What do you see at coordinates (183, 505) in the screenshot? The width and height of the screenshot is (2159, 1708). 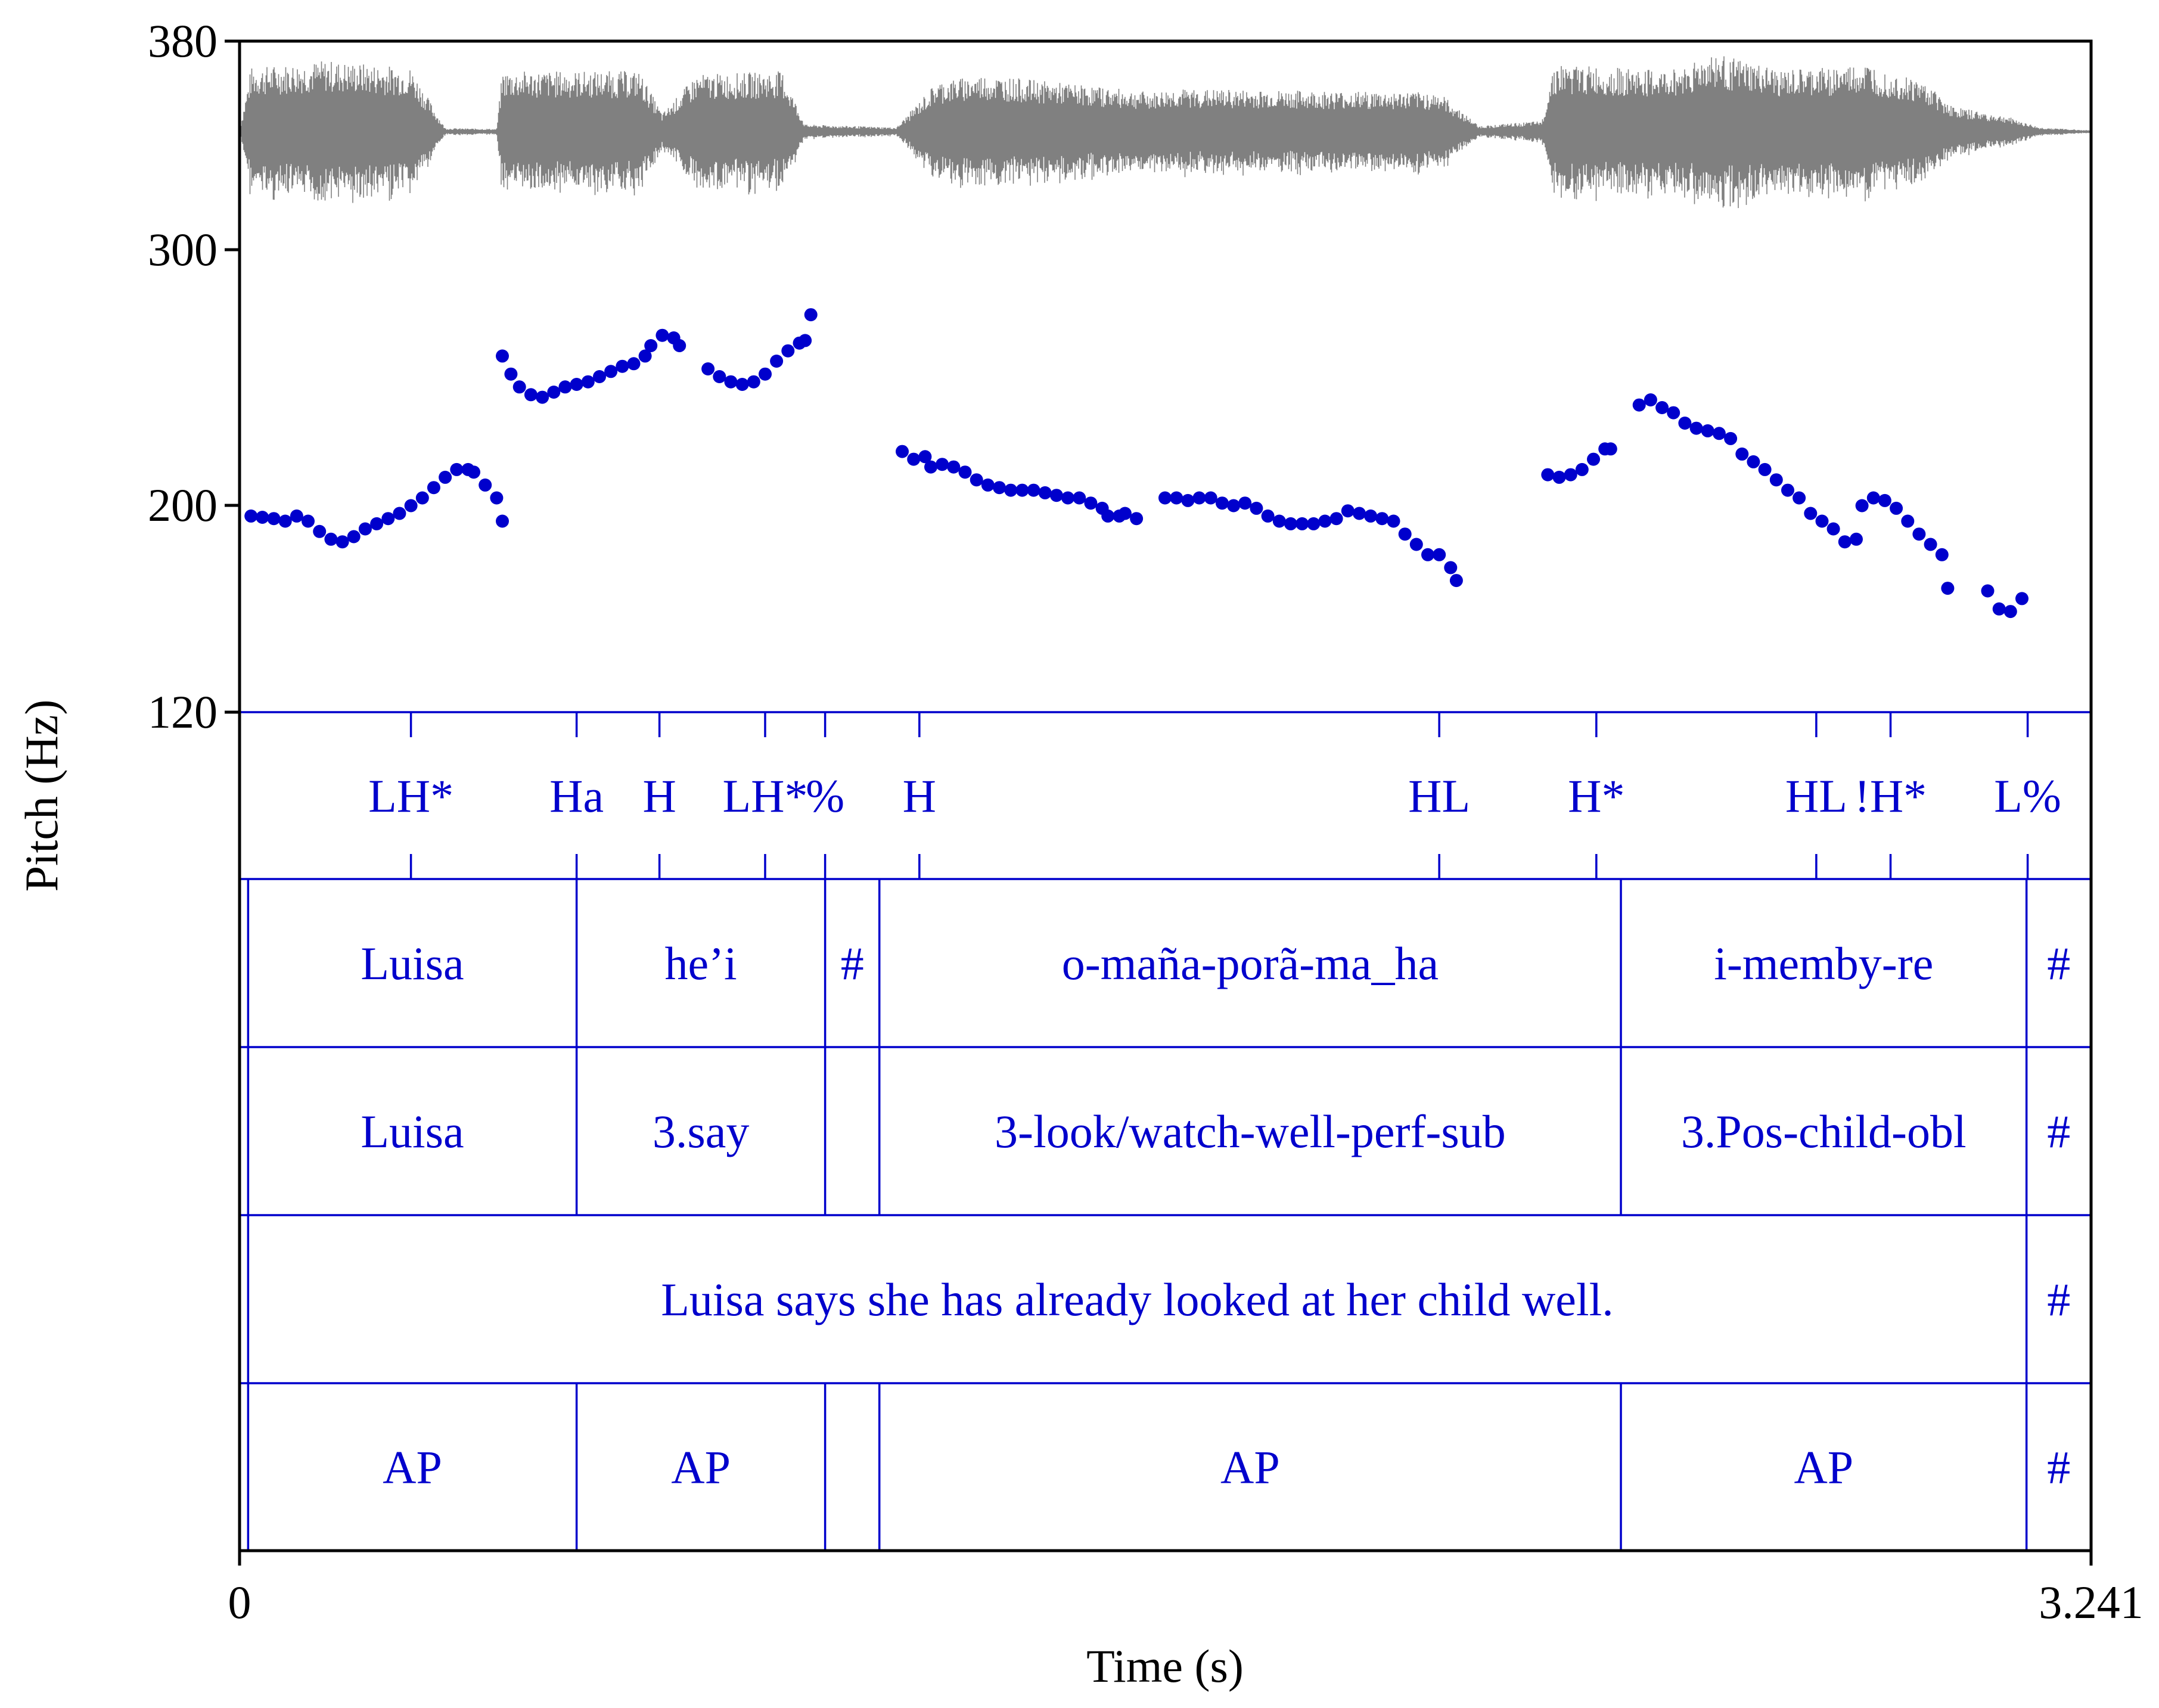 I see `y-tick-label-200: 200` at bounding box center [183, 505].